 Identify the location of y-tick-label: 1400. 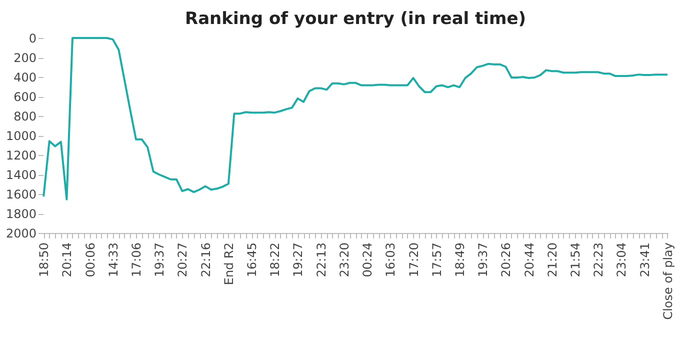
(21, 175).